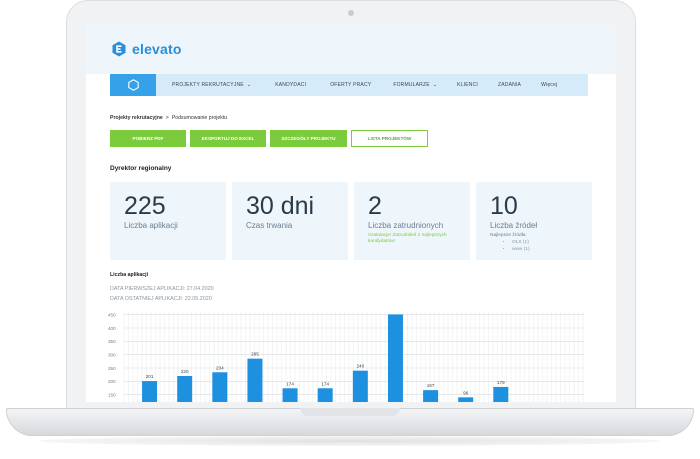 The image size is (700, 459). Describe the element at coordinates (415, 85) in the screenshot. I see `nav-item-forms: Formularze ⌄` at that location.